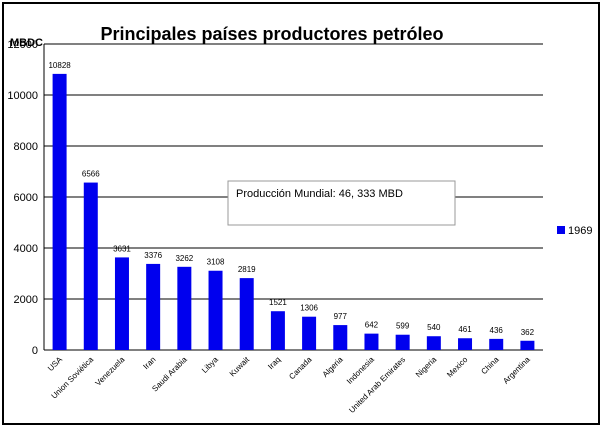  What do you see at coordinates (309, 308) in the screenshot?
I see `data-label: 1306` at bounding box center [309, 308].